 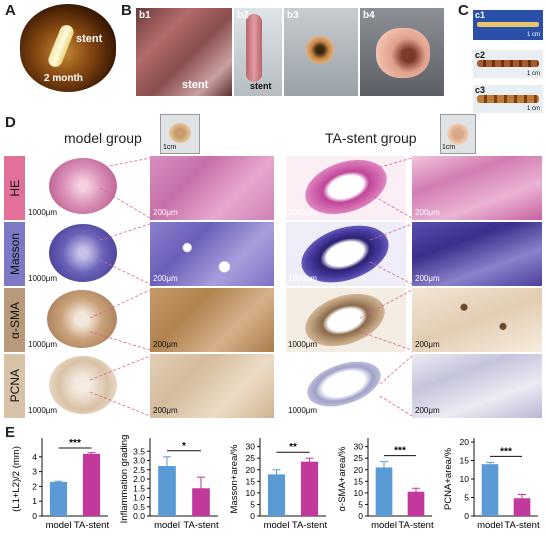 I want to click on panel-b2-stent-label: stent, so click(x=261, y=86).